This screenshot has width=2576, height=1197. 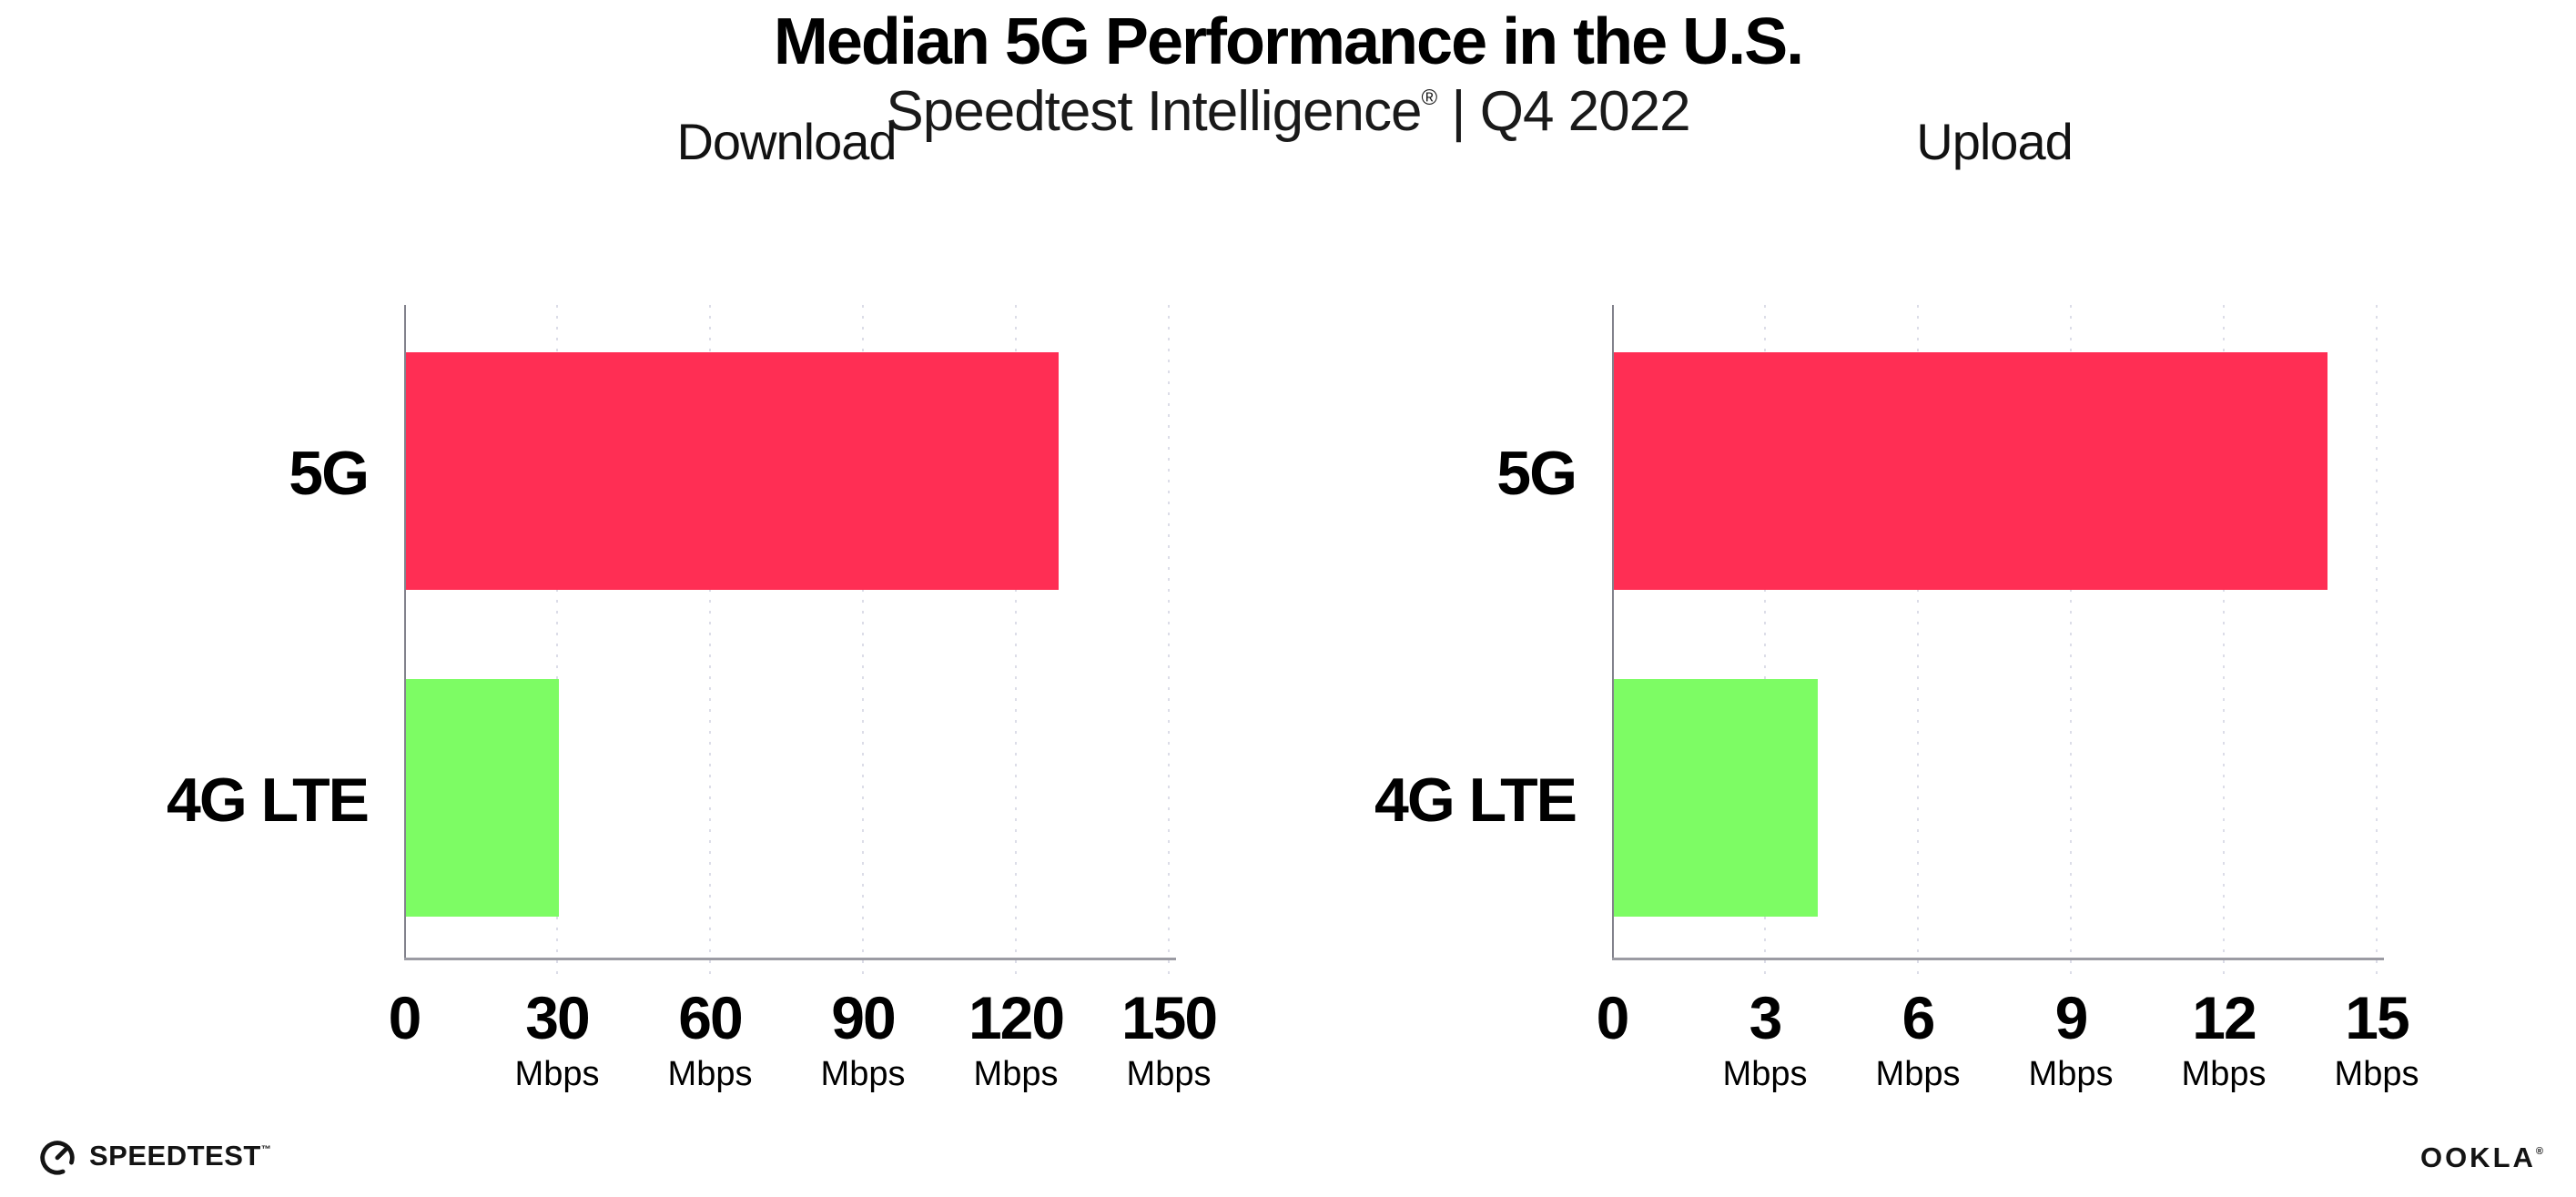 I want to click on registered-mark: ®, so click(x=1429, y=98).